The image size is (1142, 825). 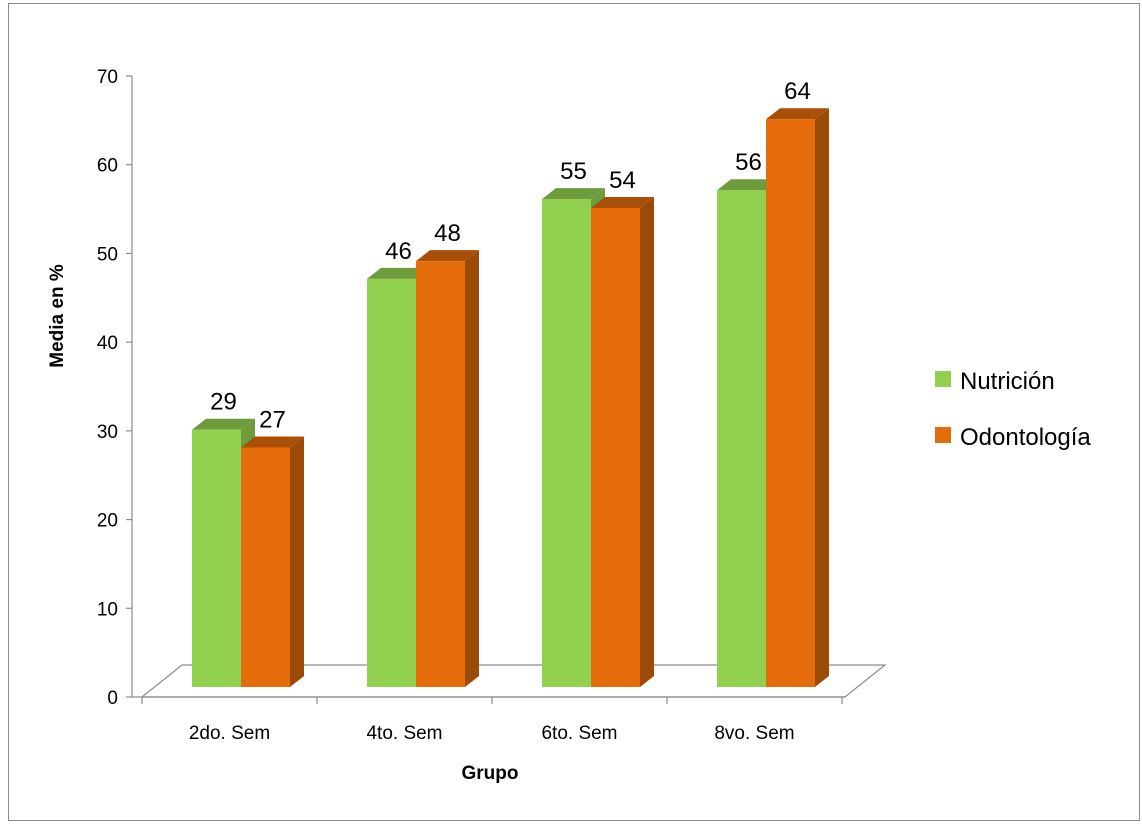 I want to click on x-tick-label: 8vo. Sem, so click(x=754, y=733).